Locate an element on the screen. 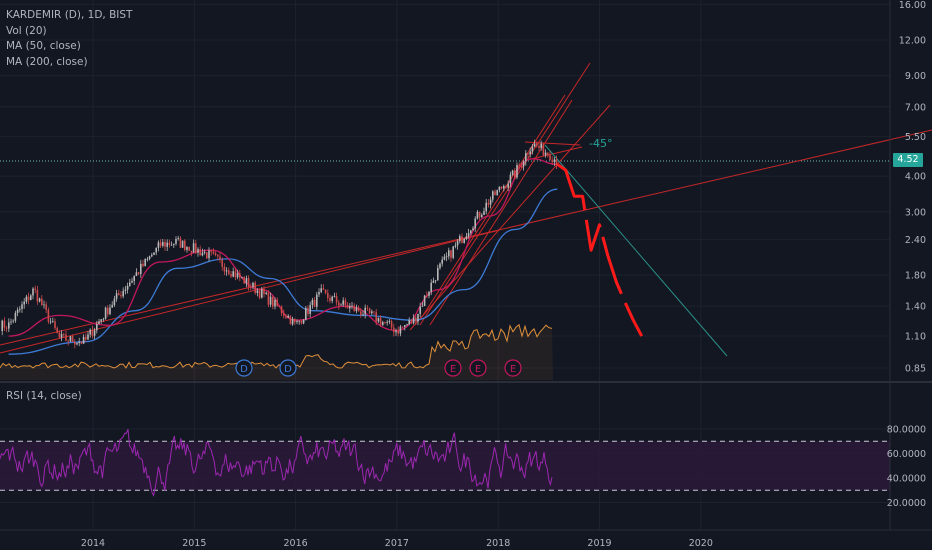 The image size is (932, 550). angle-annotation: -45° is located at coordinates (600, 143).